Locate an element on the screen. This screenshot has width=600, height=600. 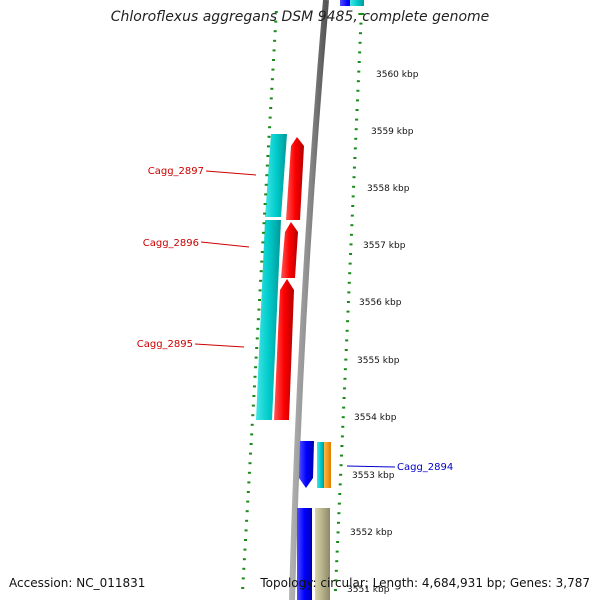
cds-feature-bottom-khaki is located at coordinates (322, 554).